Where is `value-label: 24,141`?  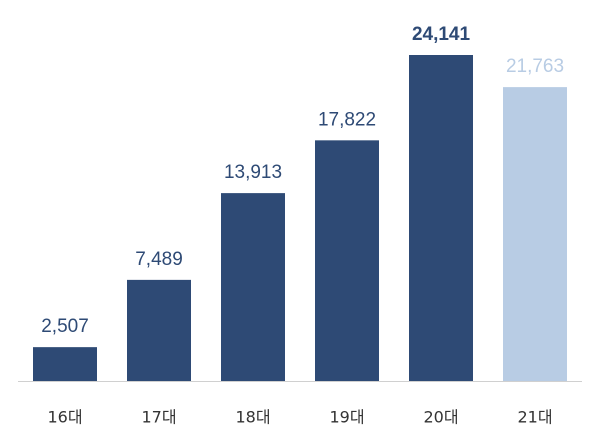 value-label: 24,141 is located at coordinates (441, 34).